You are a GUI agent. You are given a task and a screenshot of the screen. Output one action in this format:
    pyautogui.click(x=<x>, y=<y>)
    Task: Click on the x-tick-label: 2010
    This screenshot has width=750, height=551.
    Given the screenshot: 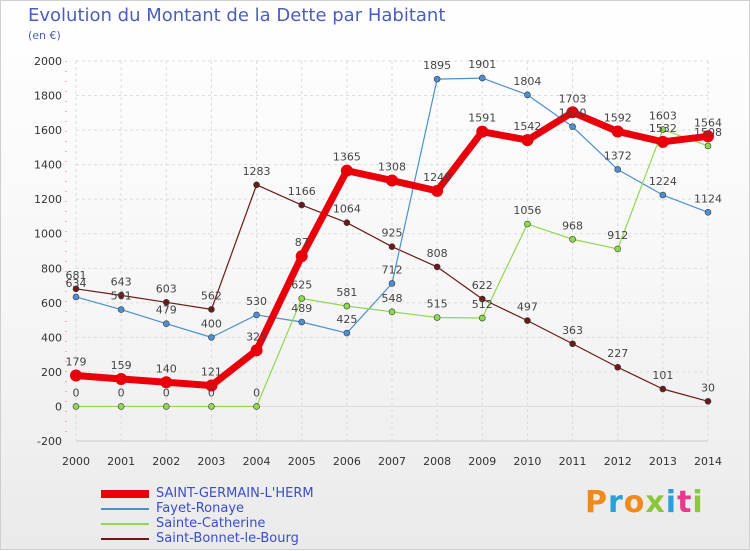 What is the action you would take?
    pyautogui.click(x=527, y=461)
    